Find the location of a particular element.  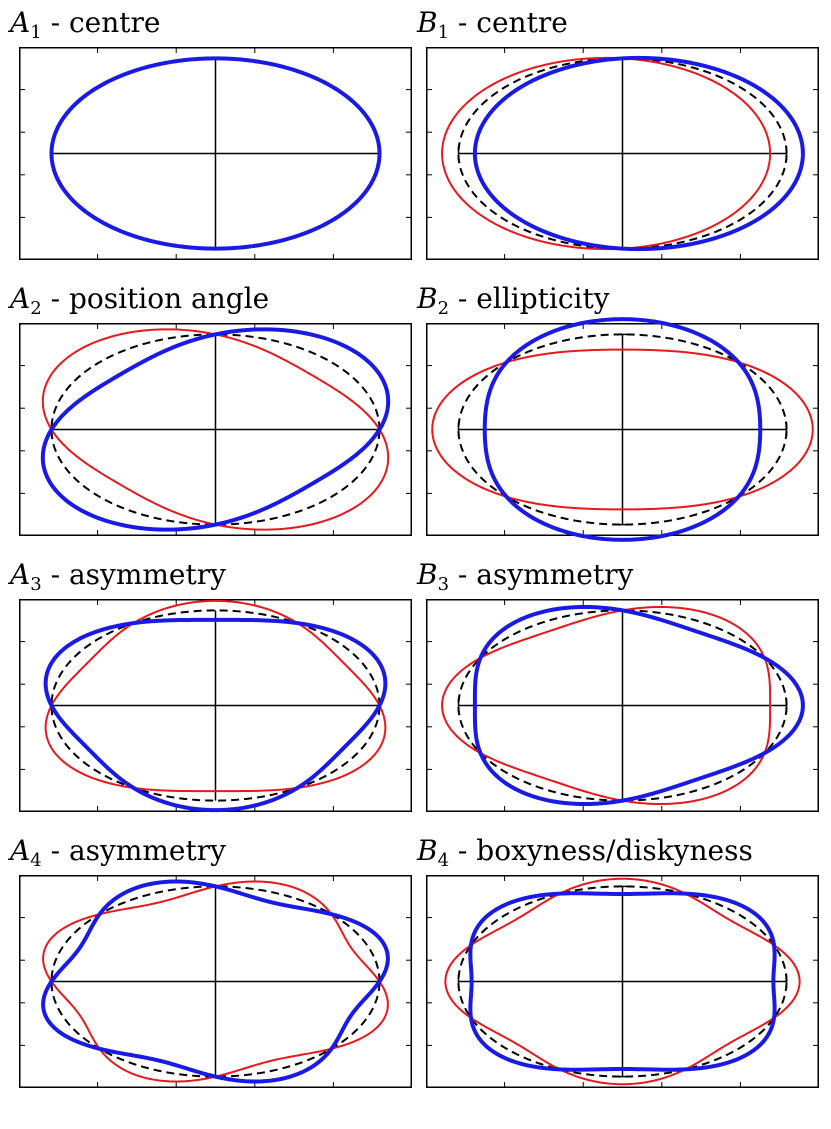

panel-title-label: - ellipticity is located at coordinates (529, 298).